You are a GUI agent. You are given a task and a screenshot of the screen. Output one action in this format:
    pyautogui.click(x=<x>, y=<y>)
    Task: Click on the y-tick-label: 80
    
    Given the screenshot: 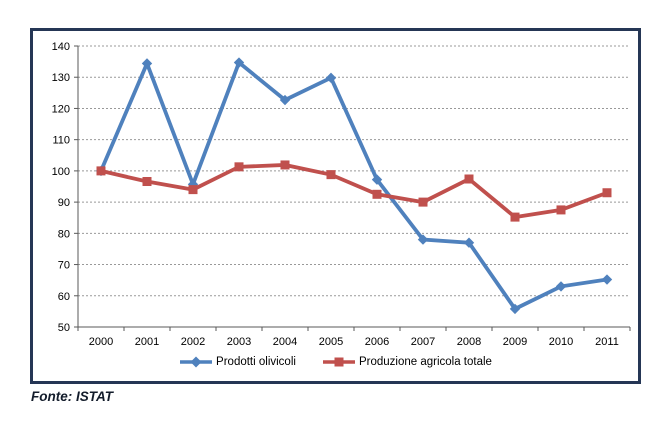 What is the action you would take?
    pyautogui.click(x=64, y=234)
    